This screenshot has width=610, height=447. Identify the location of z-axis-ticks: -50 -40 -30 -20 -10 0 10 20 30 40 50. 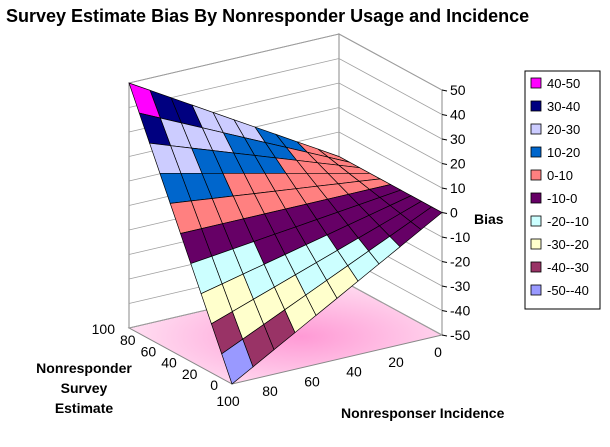
(455, 212).